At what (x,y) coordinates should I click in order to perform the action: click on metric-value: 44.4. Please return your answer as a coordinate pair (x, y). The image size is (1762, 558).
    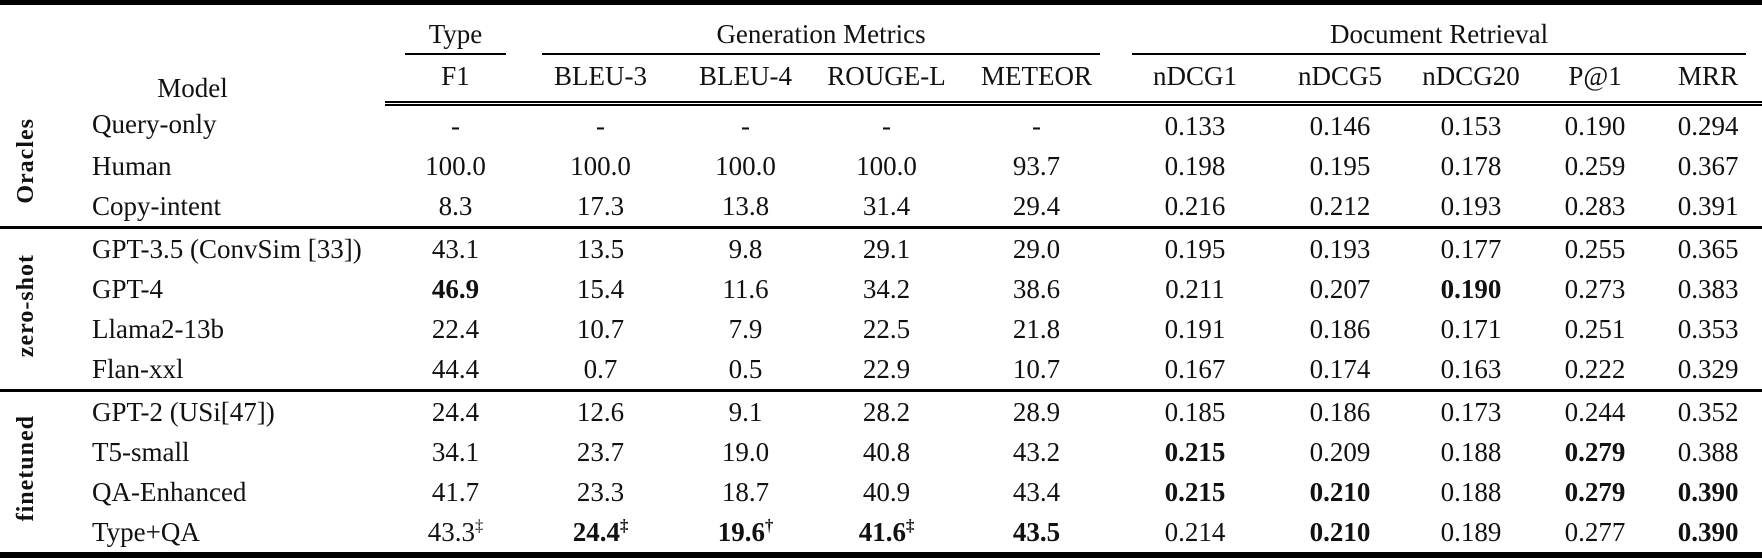
    Looking at the image, I should click on (455, 368).